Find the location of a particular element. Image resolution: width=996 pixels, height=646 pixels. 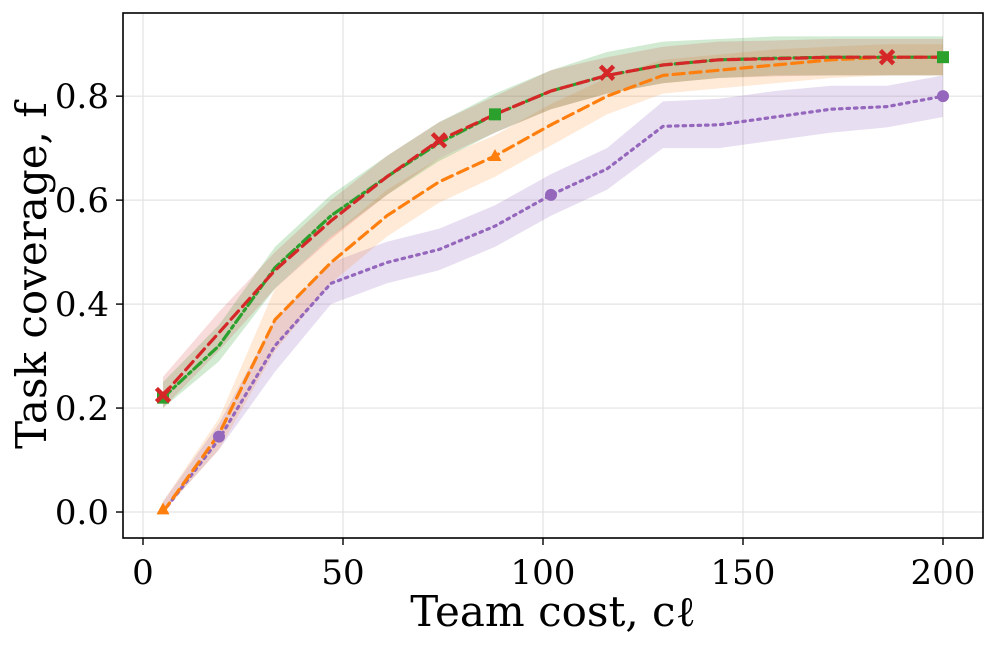

y-tick-label: 0.4 is located at coordinates (82, 305).